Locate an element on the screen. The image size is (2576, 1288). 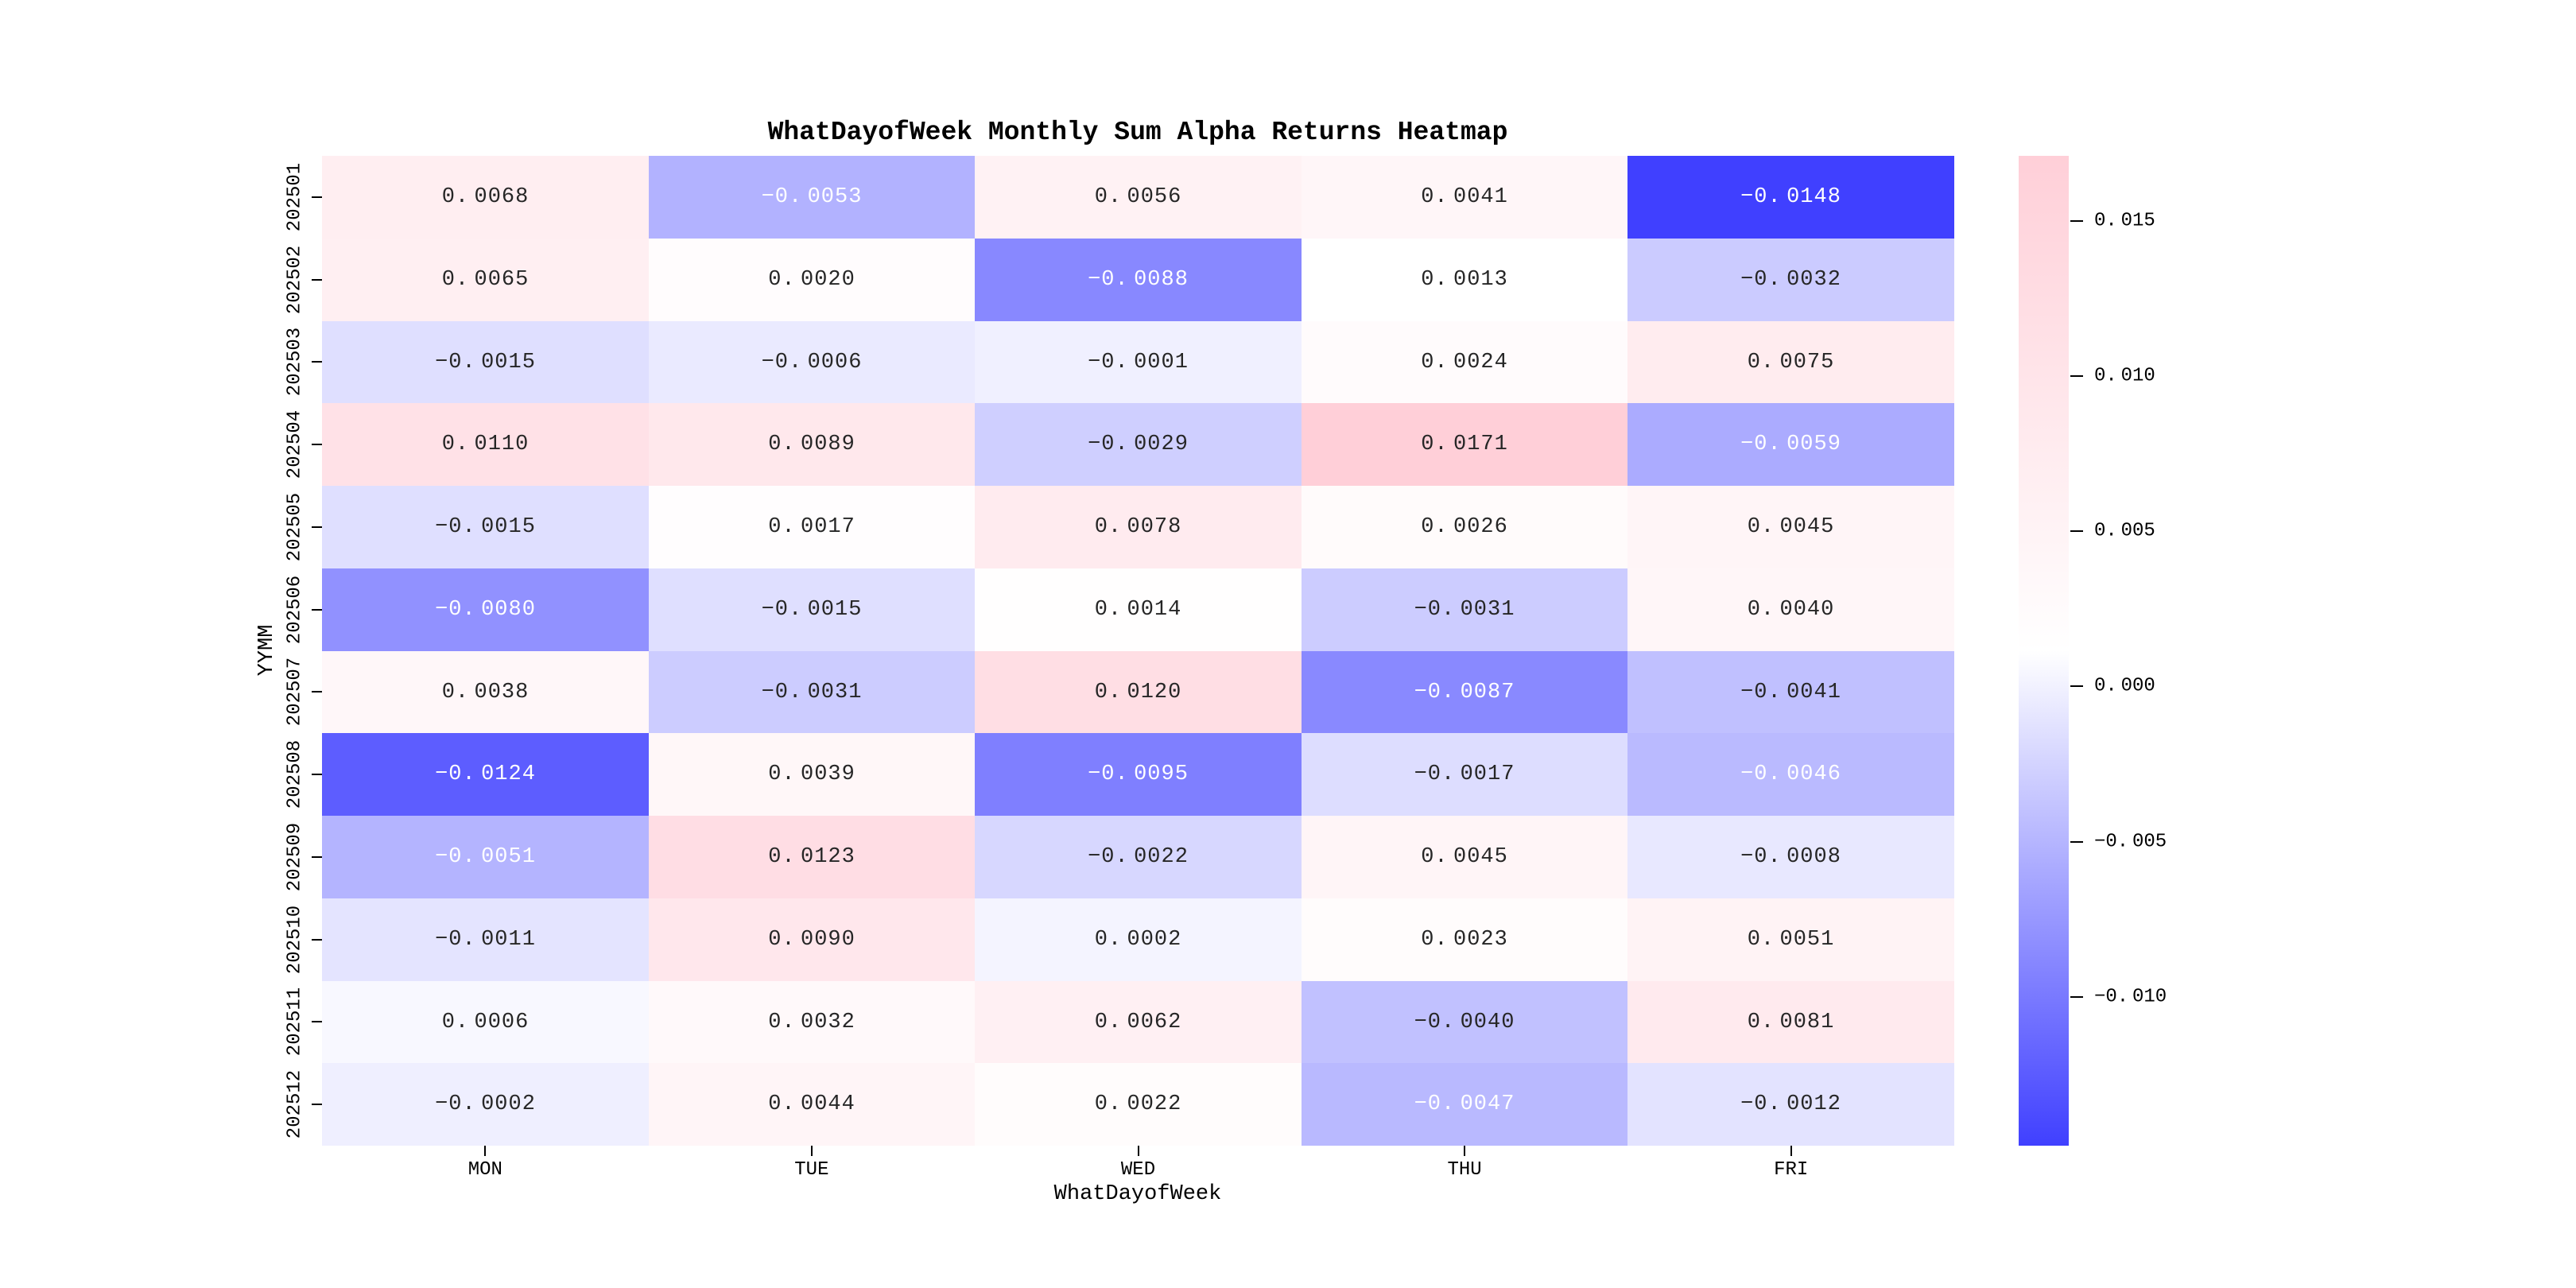
cell-value: −0. 0029 is located at coordinates (1138, 444).